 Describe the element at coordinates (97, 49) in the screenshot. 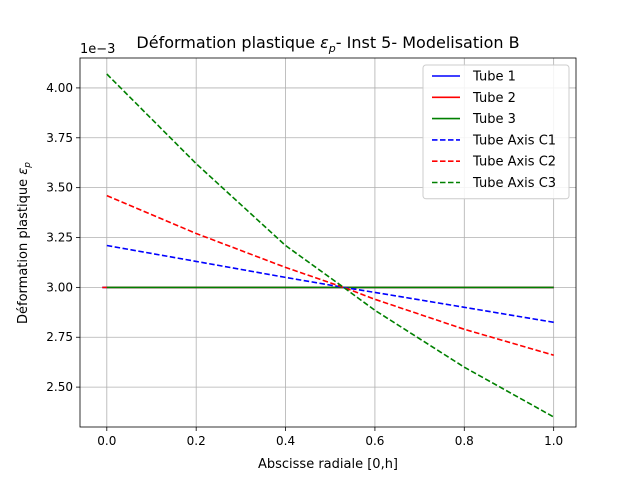

I see `y-axis-offset-text: 1e−3` at that location.